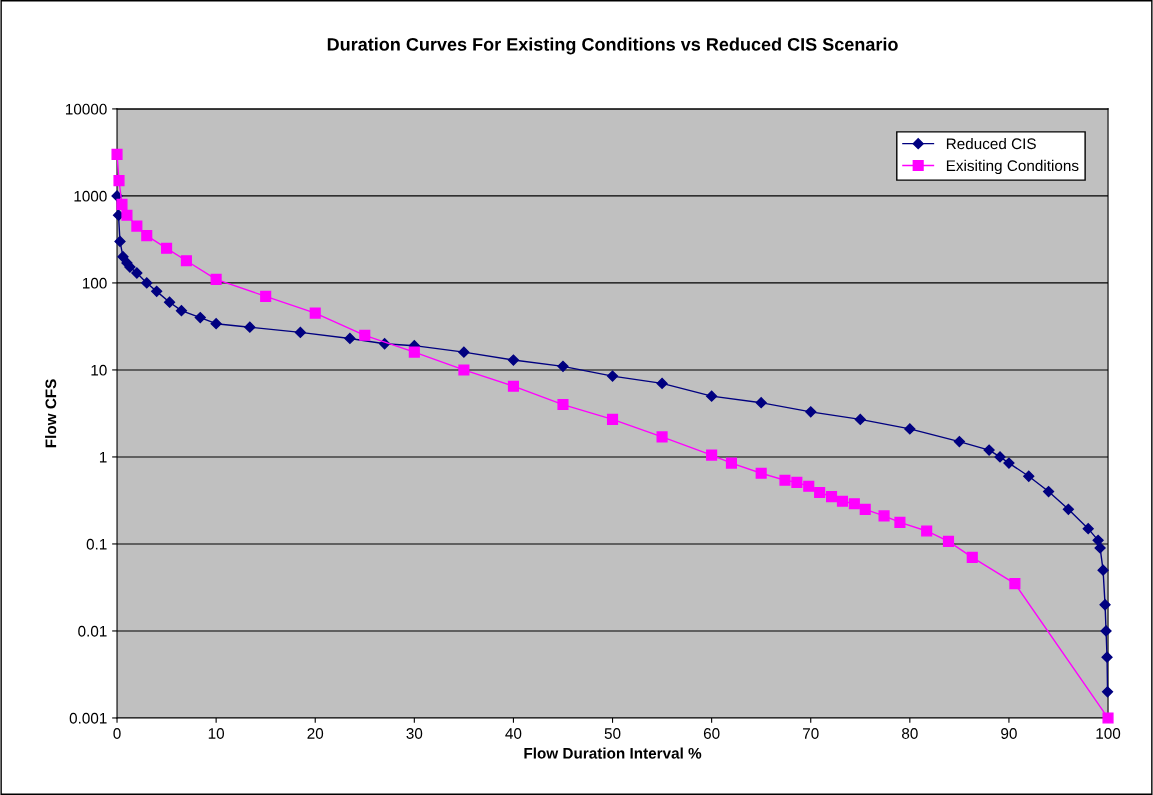 The width and height of the screenshot is (1153, 795). Describe the element at coordinates (711, 733) in the screenshot. I see `x-tick-label: 60` at that location.